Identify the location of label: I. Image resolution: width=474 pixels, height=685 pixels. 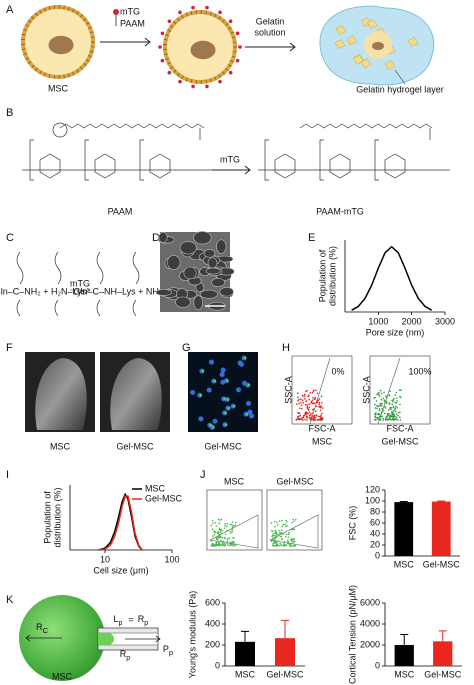
(7, 475).